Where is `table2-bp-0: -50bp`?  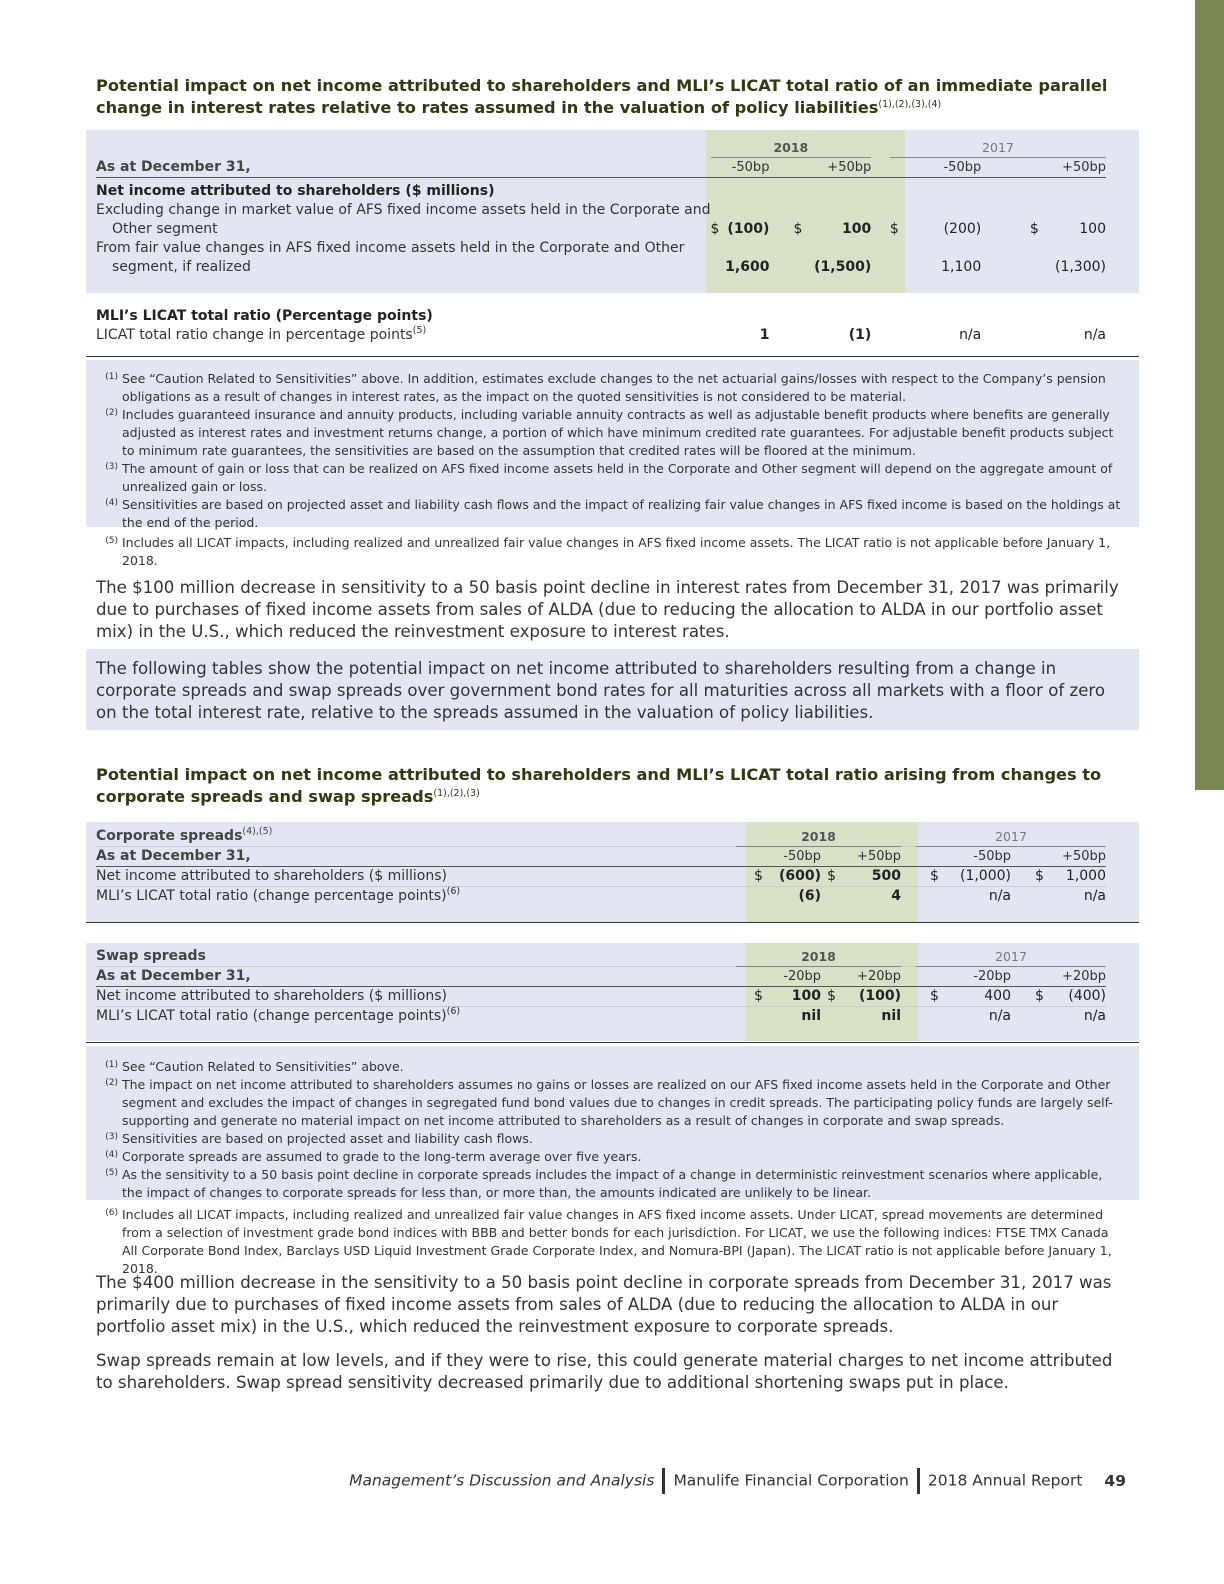 table2-bp-0: -50bp is located at coordinates (802, 856).